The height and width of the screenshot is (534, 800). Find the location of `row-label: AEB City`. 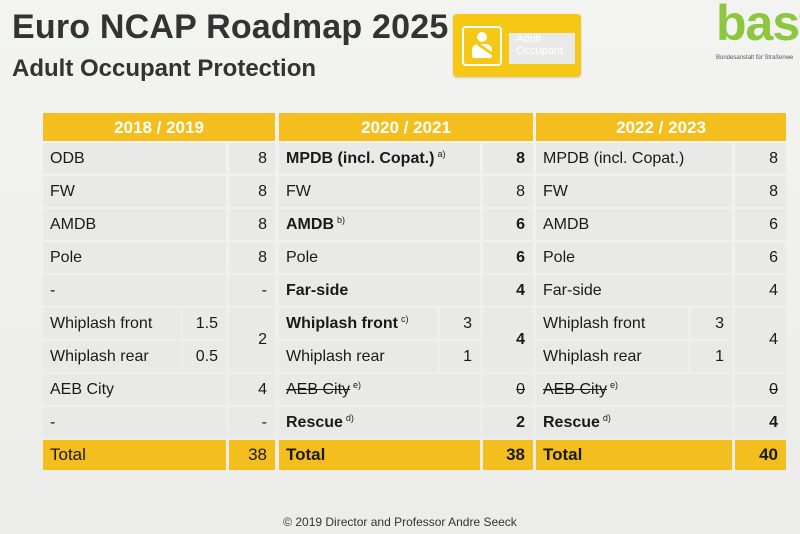

row-label: AEB City is located at coordinates (134, 389).